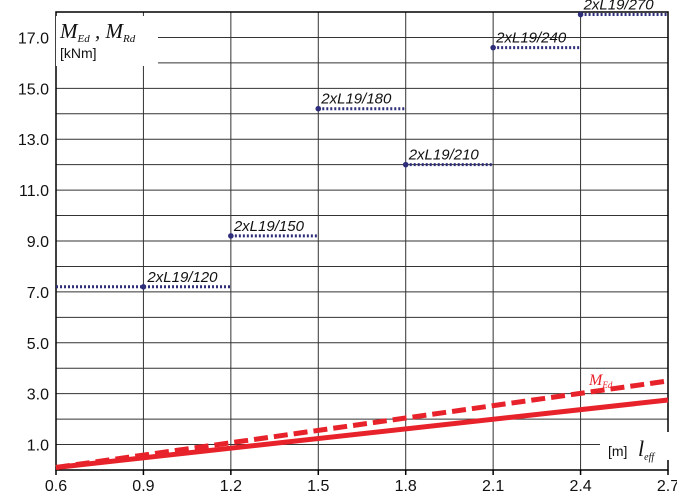  What do you see at coordinates (619, 7) in the screenshot?
I see `capacity-label: 2xL19/270` at bounding box center [619, 7].